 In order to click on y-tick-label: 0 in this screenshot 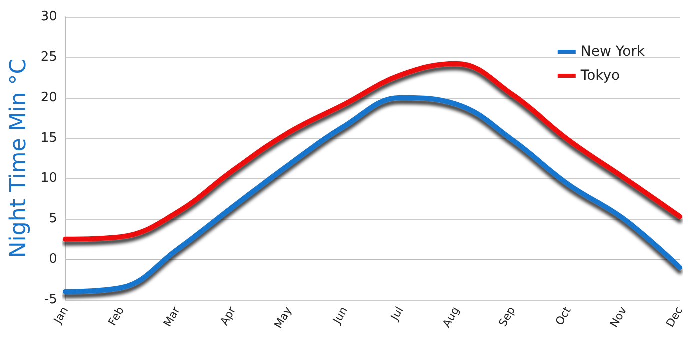, I will do `click(53, 260)`.